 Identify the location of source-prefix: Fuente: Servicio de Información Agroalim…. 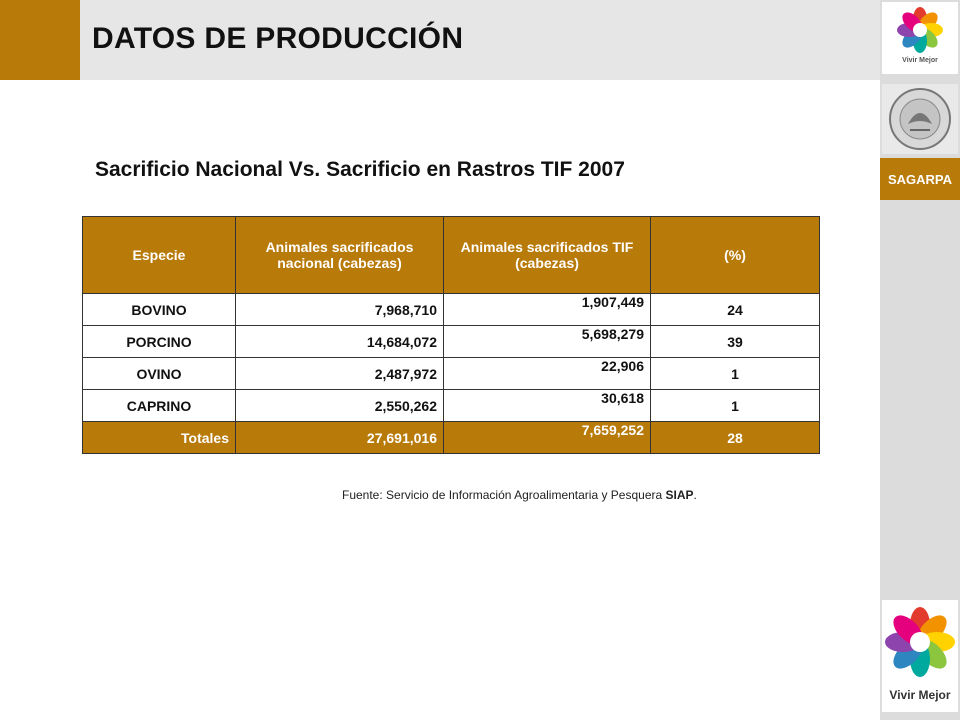
(504, 495).